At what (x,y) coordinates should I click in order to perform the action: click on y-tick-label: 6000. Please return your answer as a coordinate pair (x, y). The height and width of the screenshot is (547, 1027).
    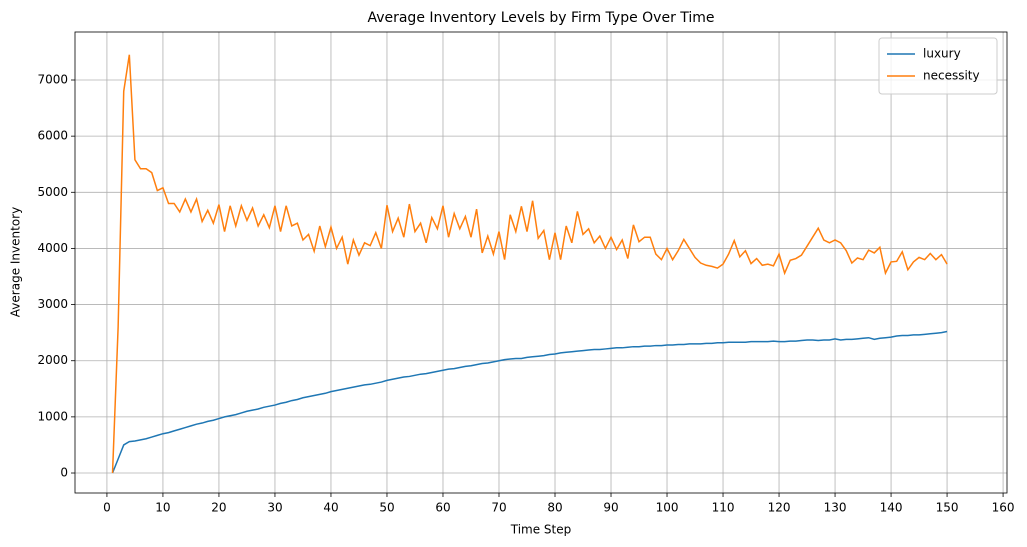
    Looking at the image, I should click on (52, 136).